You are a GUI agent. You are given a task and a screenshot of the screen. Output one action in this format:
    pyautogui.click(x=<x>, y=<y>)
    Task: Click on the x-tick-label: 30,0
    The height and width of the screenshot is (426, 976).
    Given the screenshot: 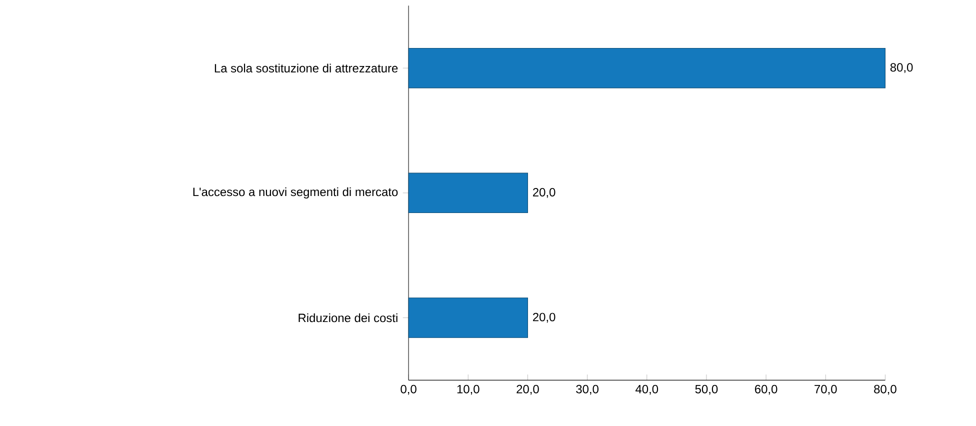 What is the action you would take?
    pyautogui.click(x=587, y=390)
    